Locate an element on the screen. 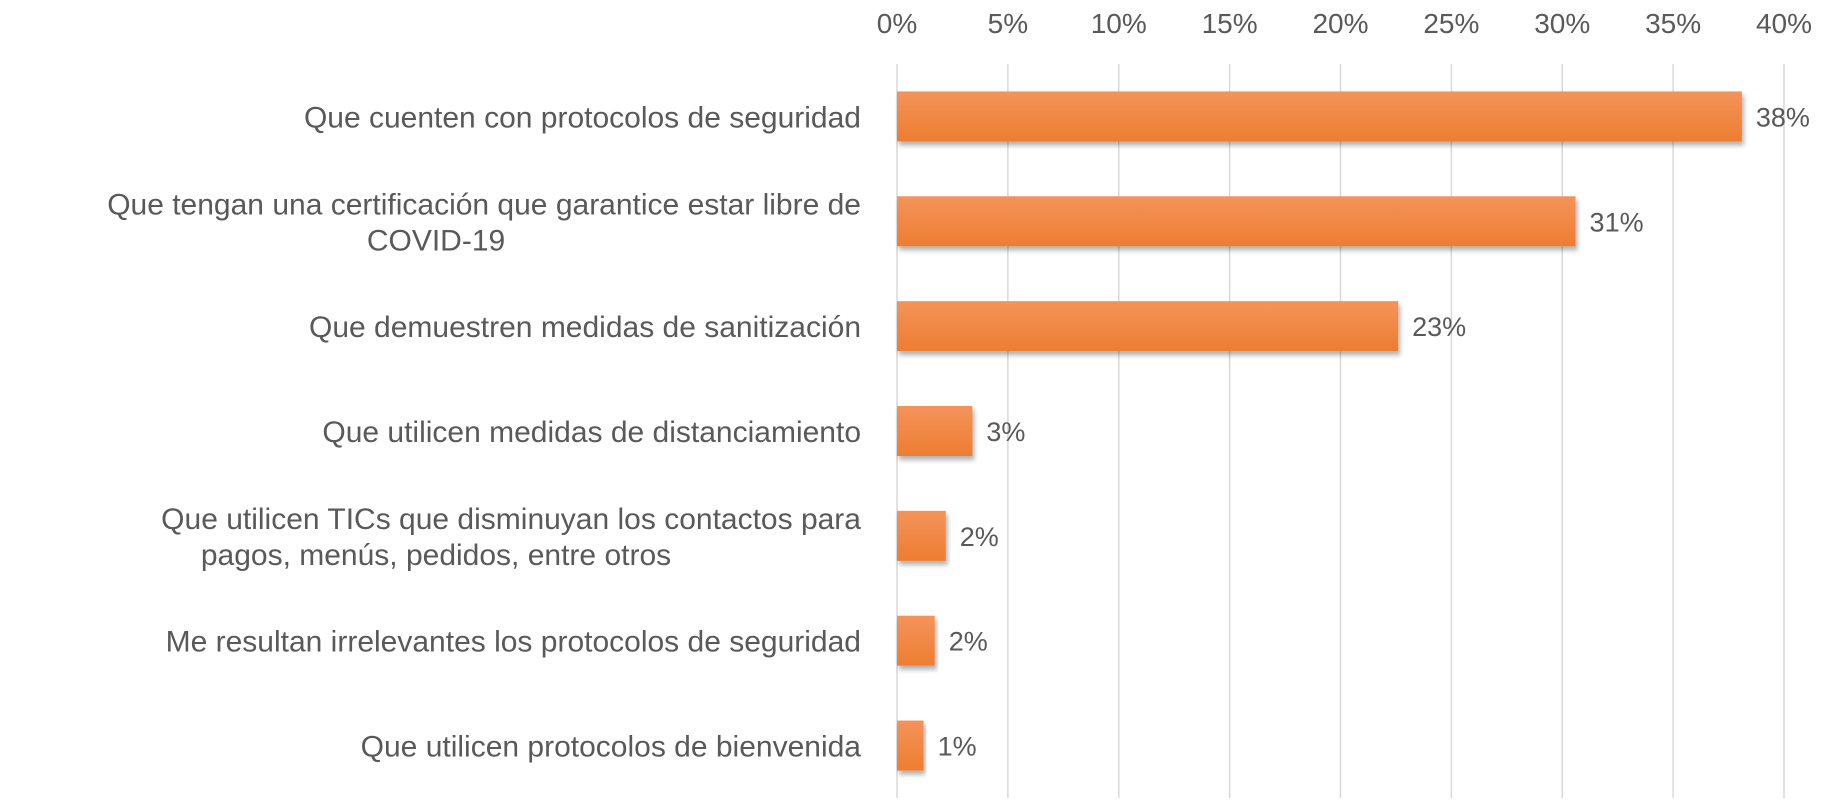 The width and height of the screenshot is (1822, 803). category-label: Que demuestren medidas de sanitización is located at coordinates (585, 327).